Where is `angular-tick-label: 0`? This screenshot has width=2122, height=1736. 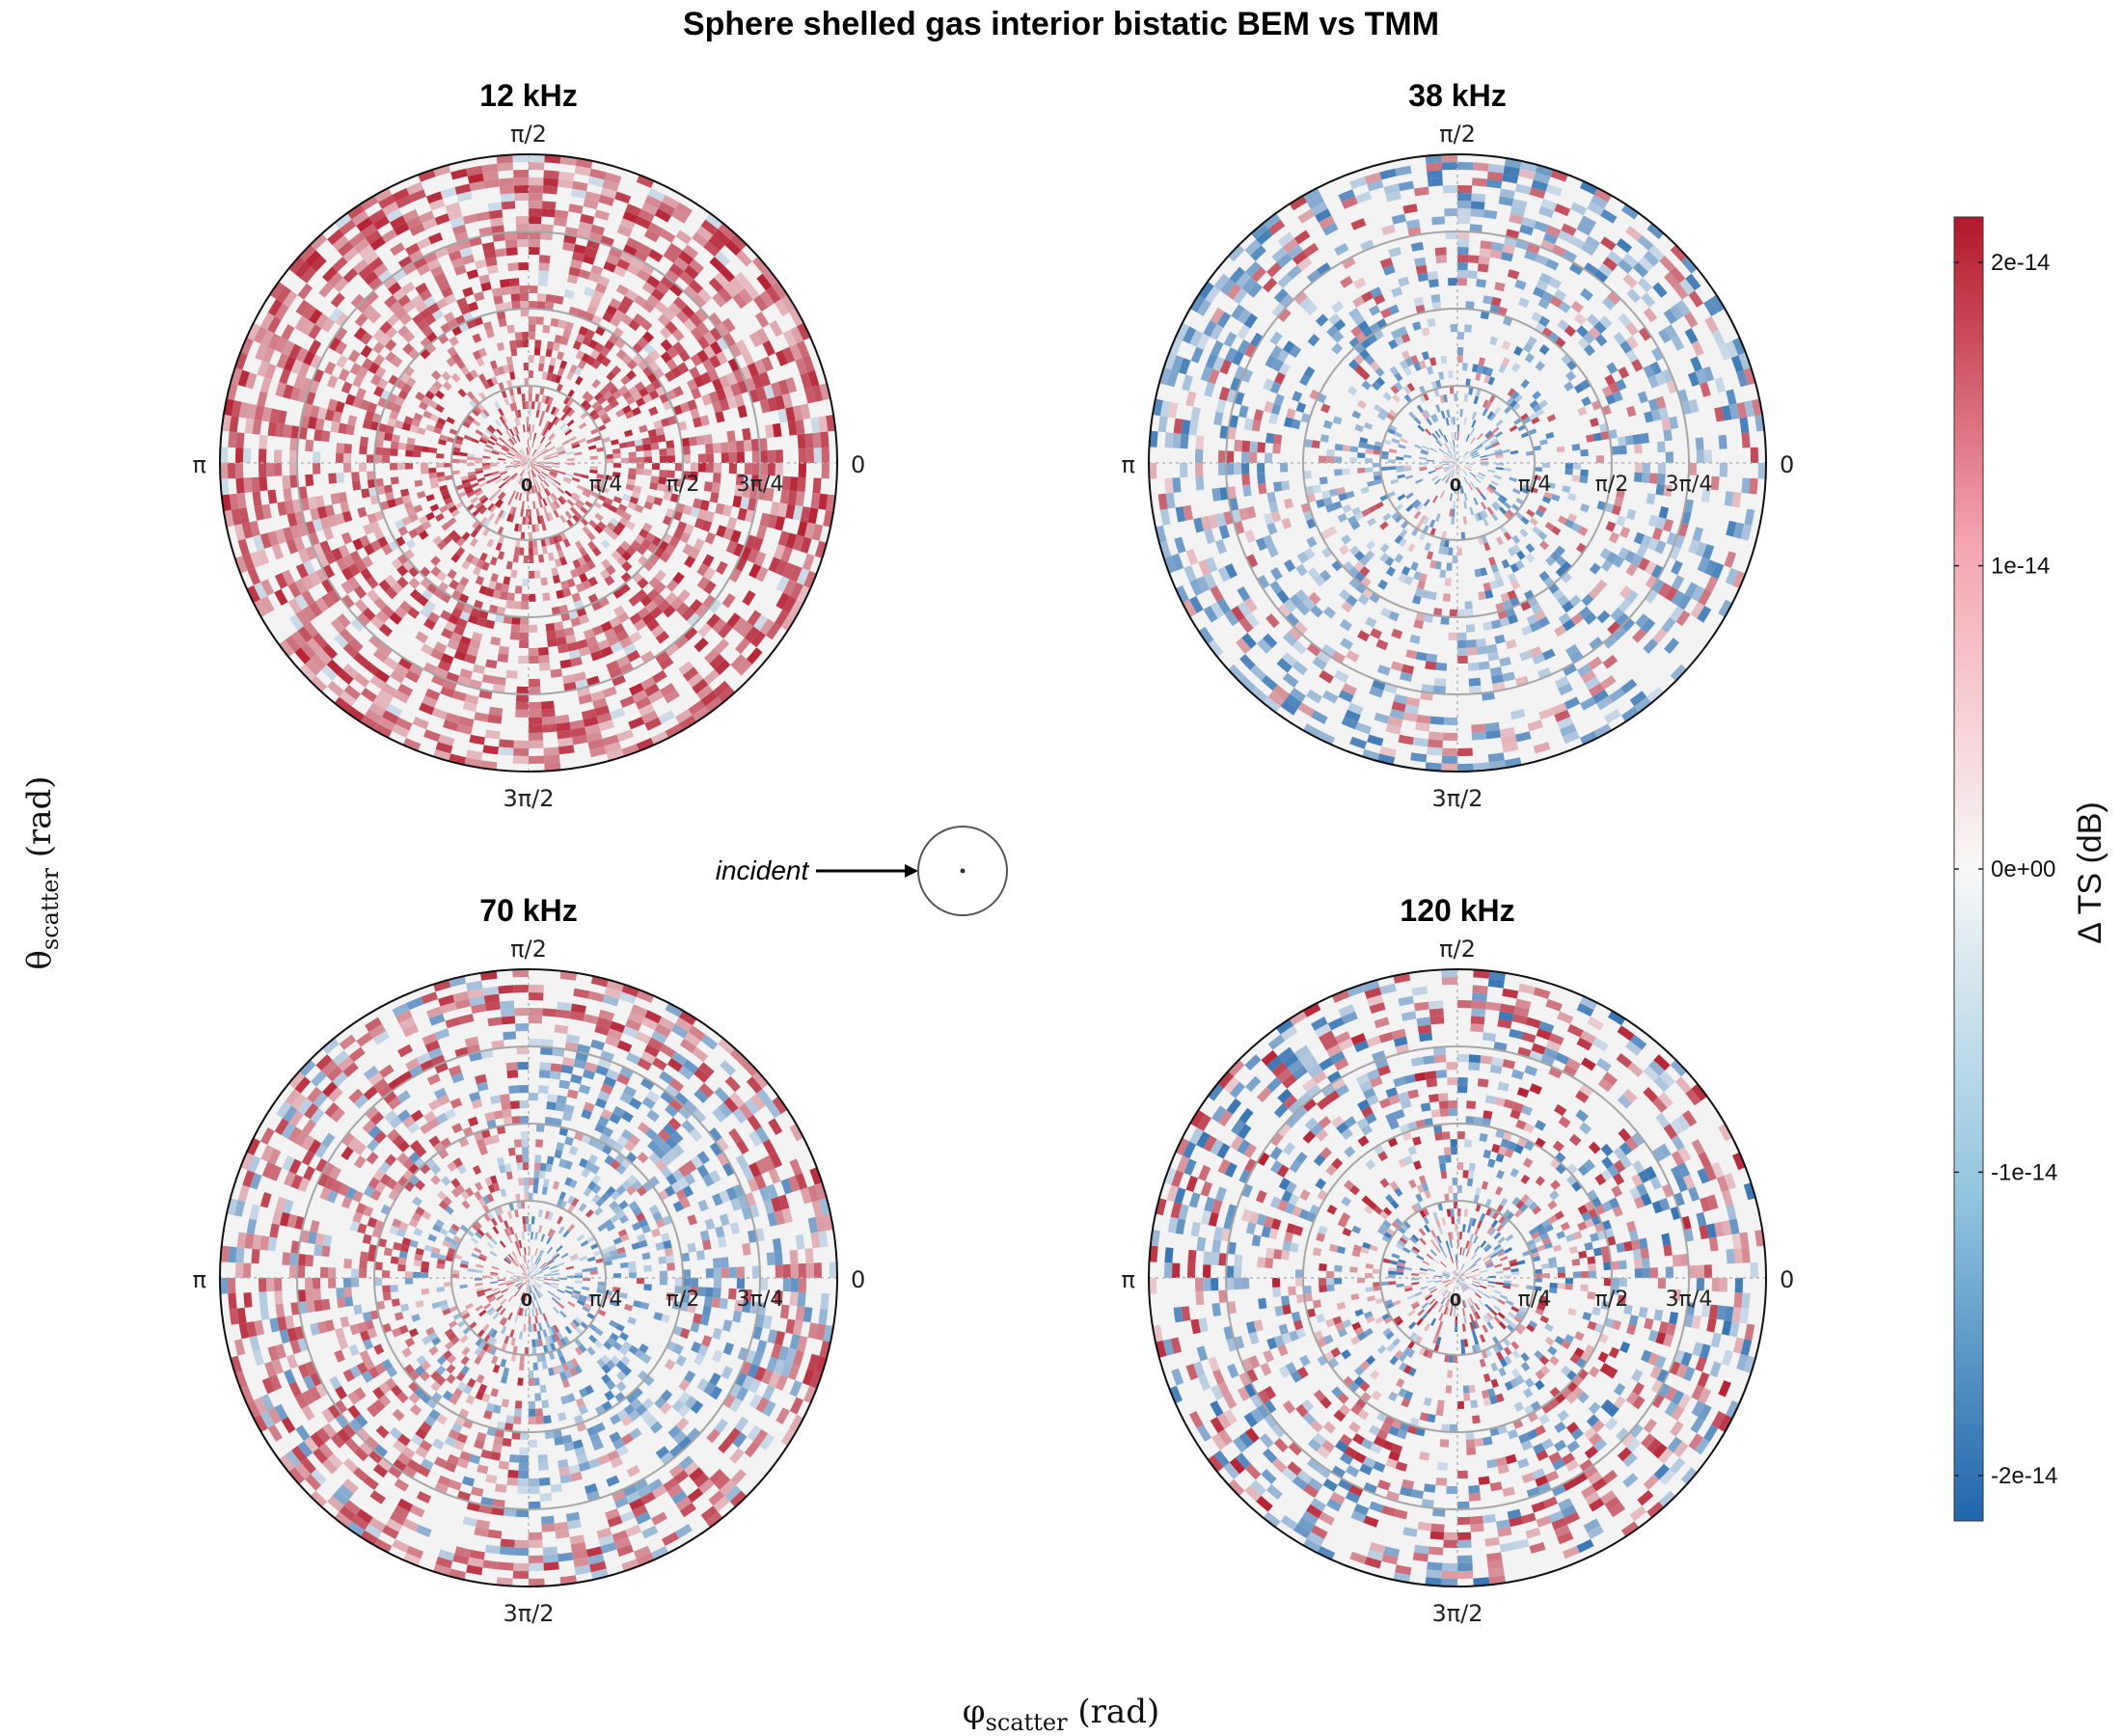
angular-tick-label: 0 is located at coordinates (1787, 464).